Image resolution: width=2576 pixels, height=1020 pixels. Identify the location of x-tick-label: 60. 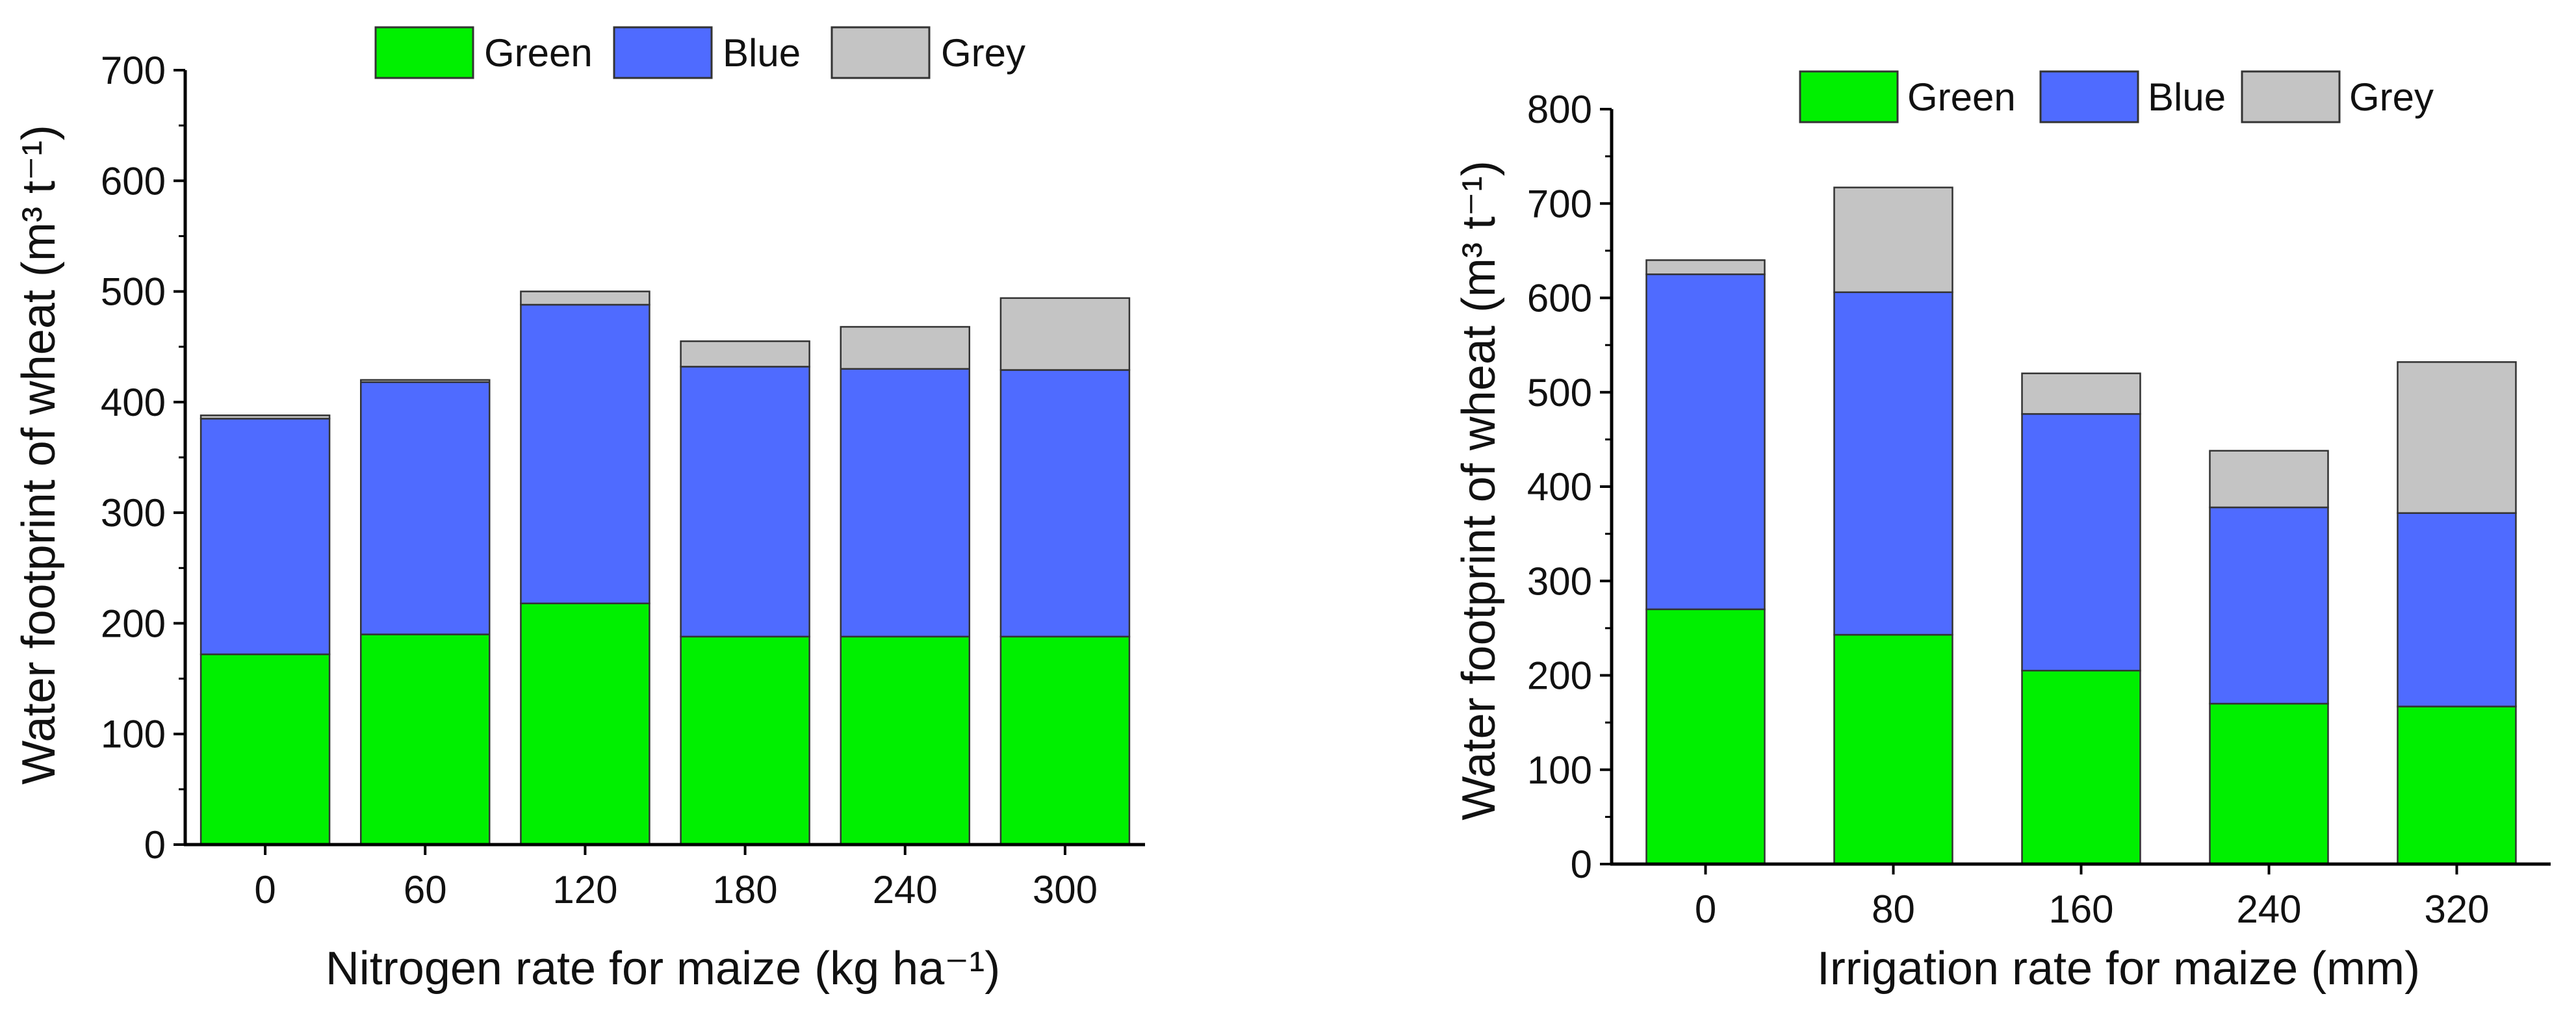
(425, 890).